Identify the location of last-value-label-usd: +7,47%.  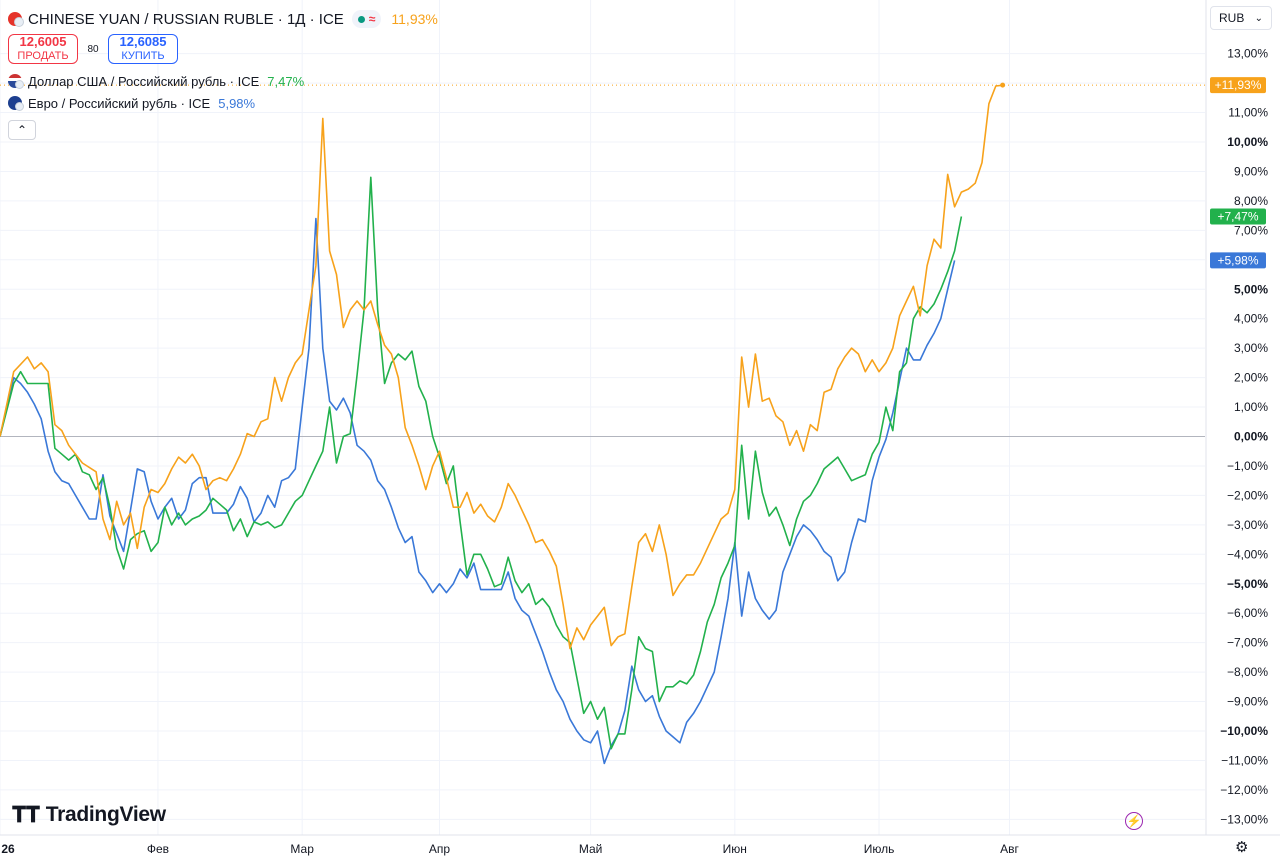
(1237, 217).